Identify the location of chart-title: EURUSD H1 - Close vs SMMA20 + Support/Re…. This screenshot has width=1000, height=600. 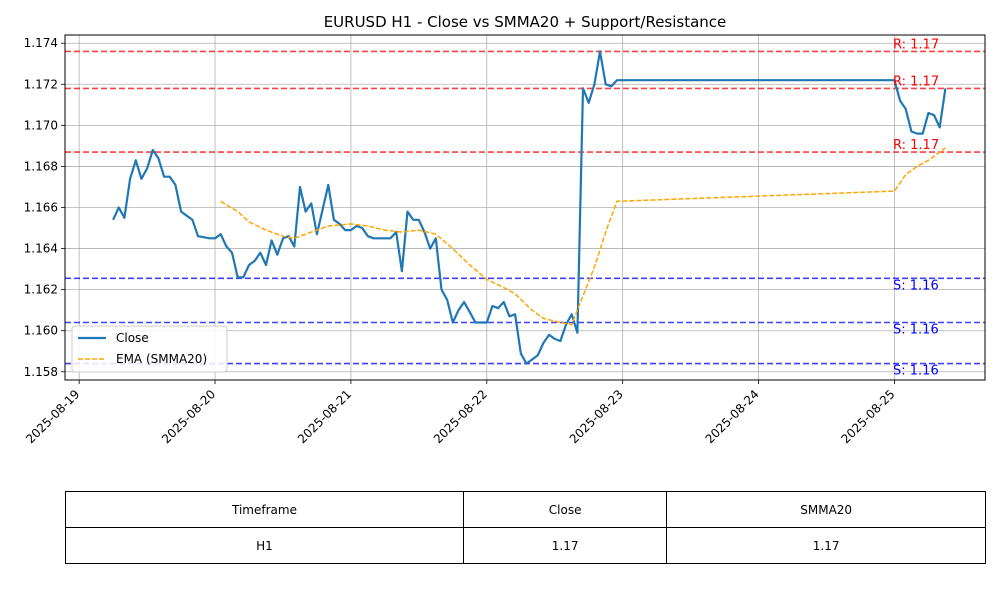
(525, 22).